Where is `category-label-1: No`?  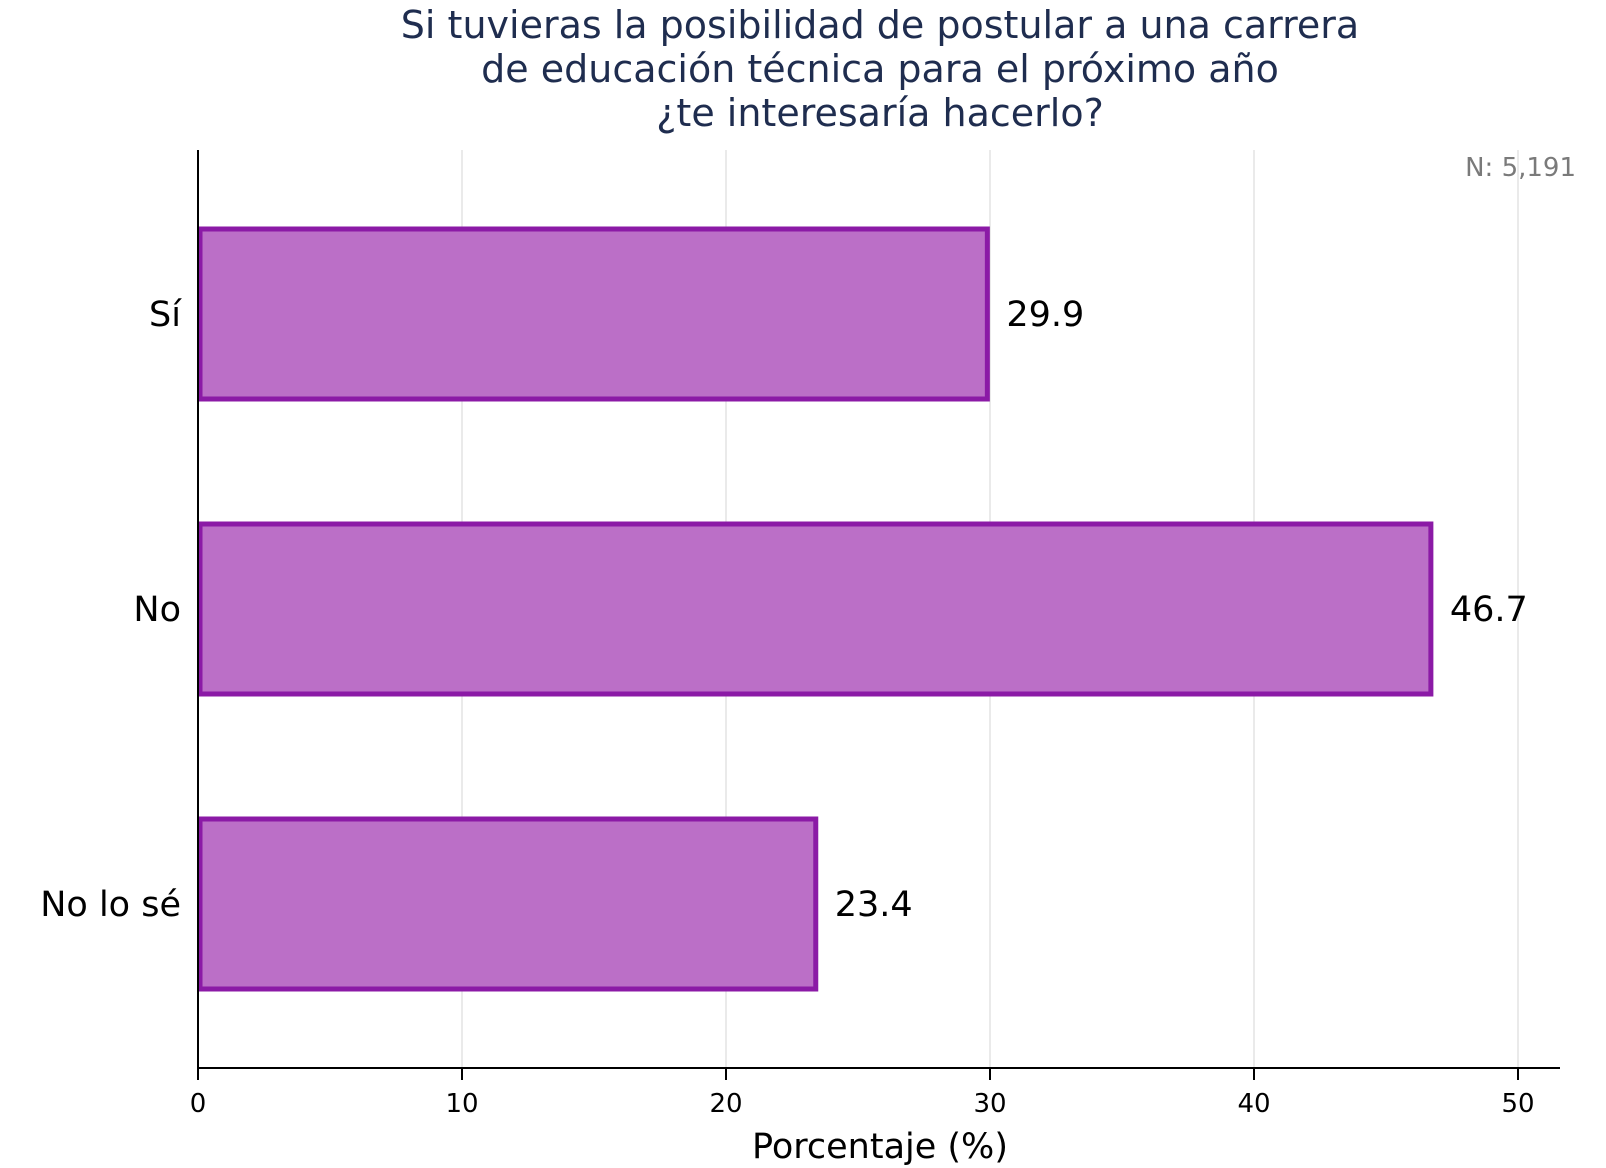
category-label-1: No is located at coordinates (157, 610).